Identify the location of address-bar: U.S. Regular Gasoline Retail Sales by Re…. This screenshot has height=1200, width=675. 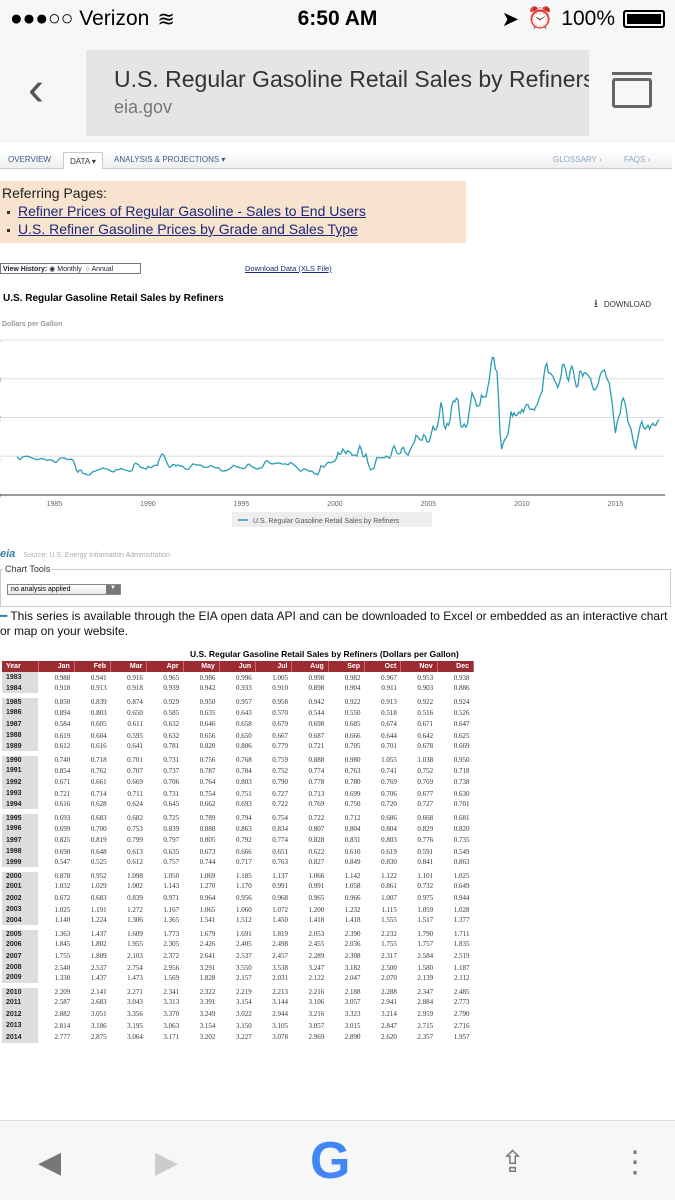
(337, 93).